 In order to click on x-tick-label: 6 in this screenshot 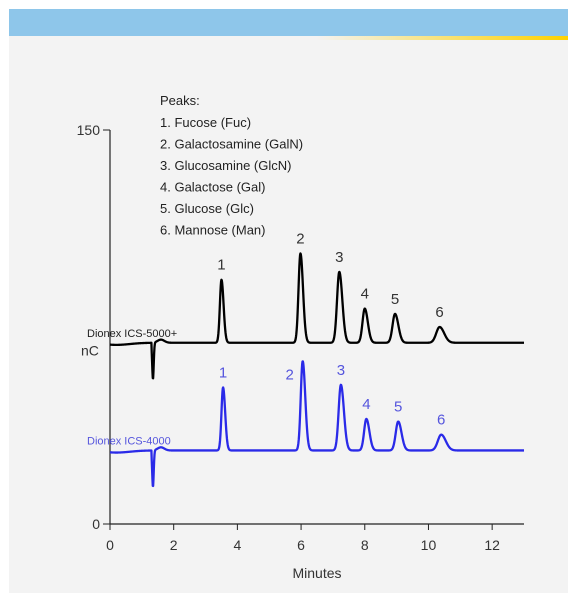, I will do `click(301, 545)`.